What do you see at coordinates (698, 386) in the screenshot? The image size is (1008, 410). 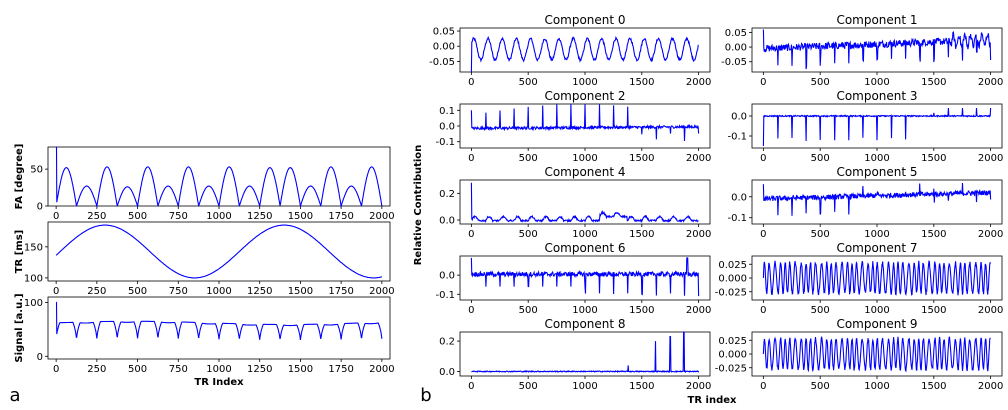 I see `x-tick-label-c8: 2000` at bounding box center [698, 386].